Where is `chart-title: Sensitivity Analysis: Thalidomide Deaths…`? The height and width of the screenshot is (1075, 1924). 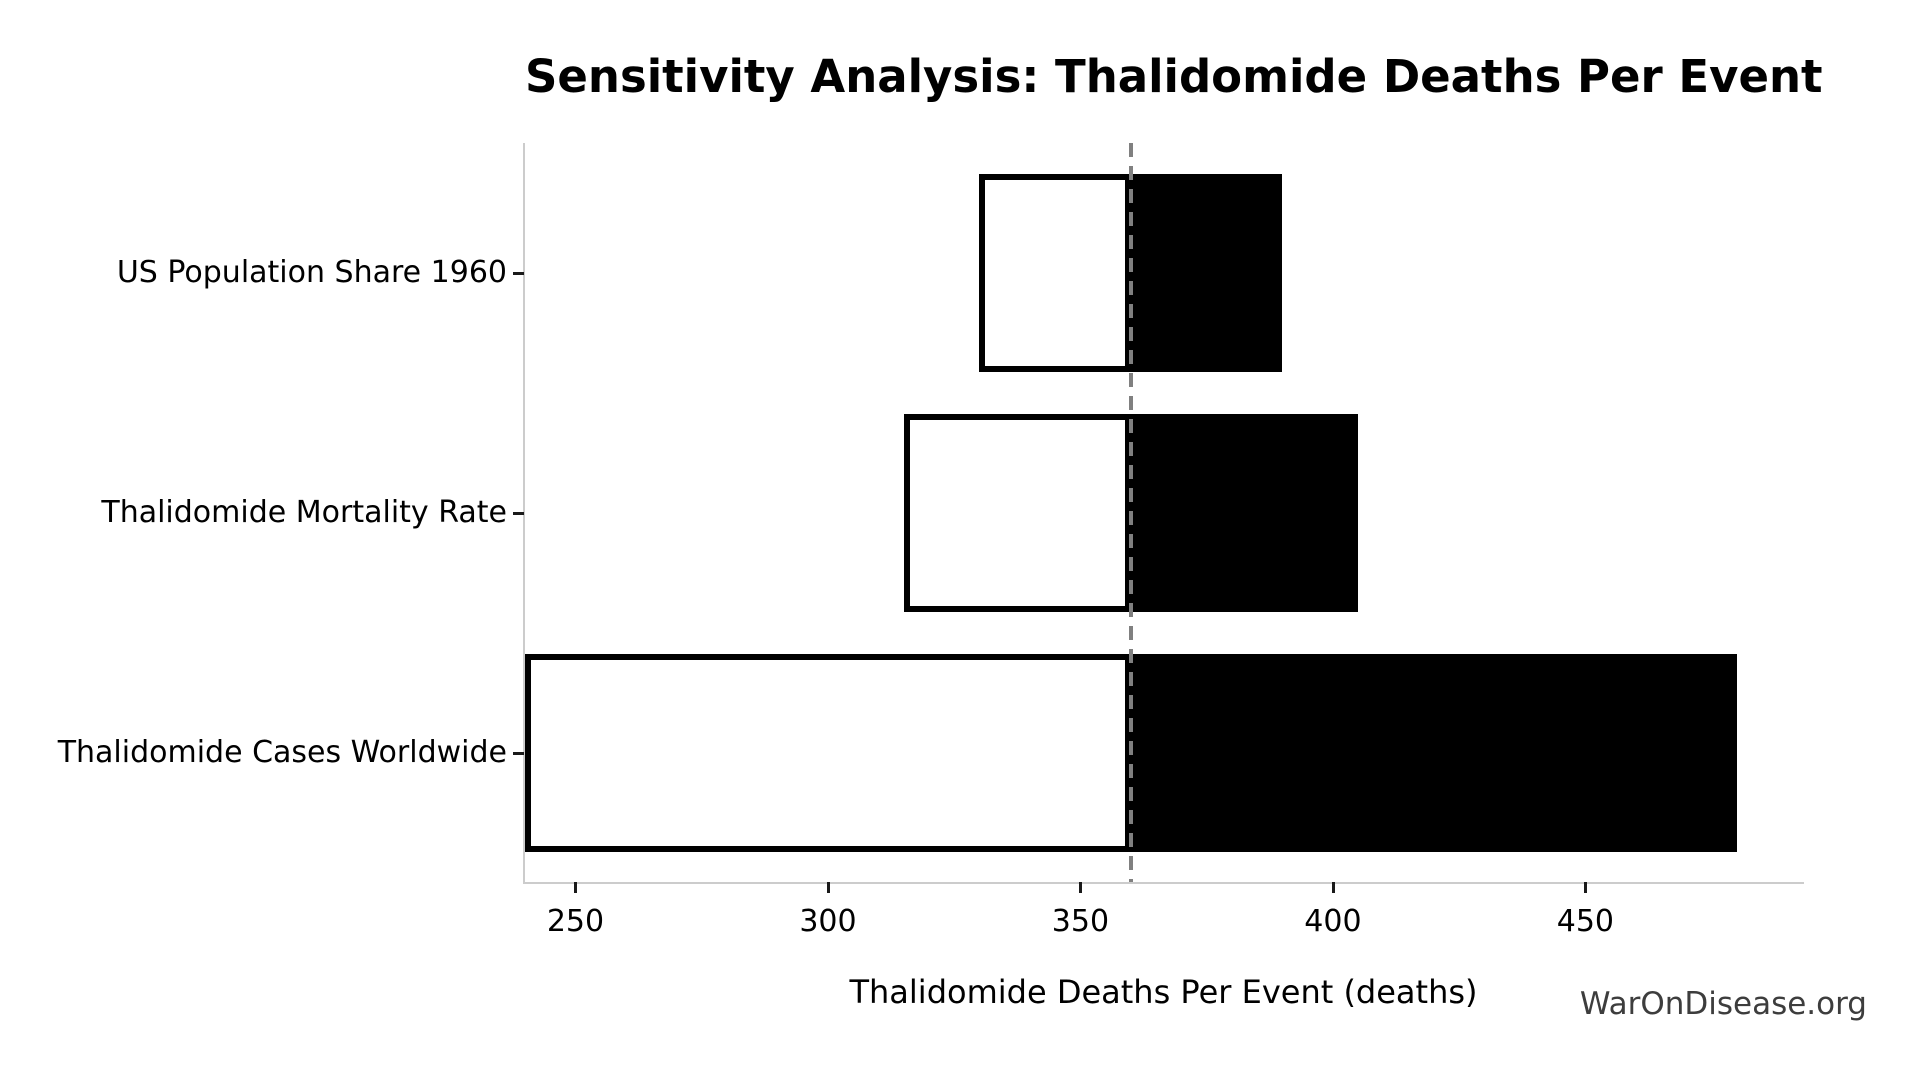
chart-title: Sensitivity Analysis: Thalidomide Deaths… is located at coordinates (1174, 76).